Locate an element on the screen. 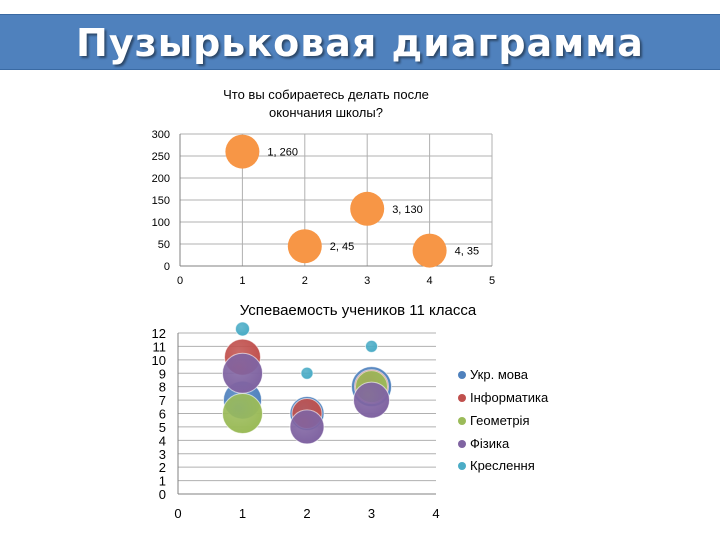  chart1-x-tick-label: 2 is located at coordinates (305, 281).